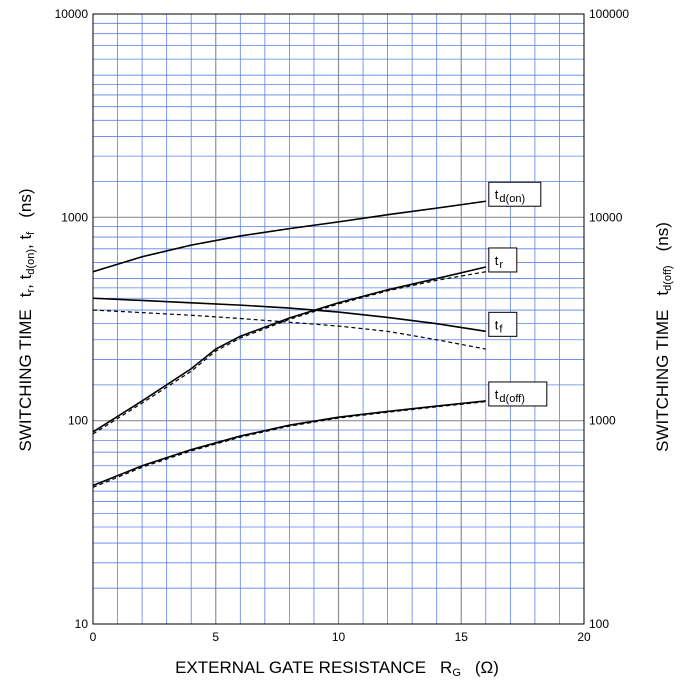  I want to click on y-left-tick-labels: 10 100 1000 10000, so click(72, 319).